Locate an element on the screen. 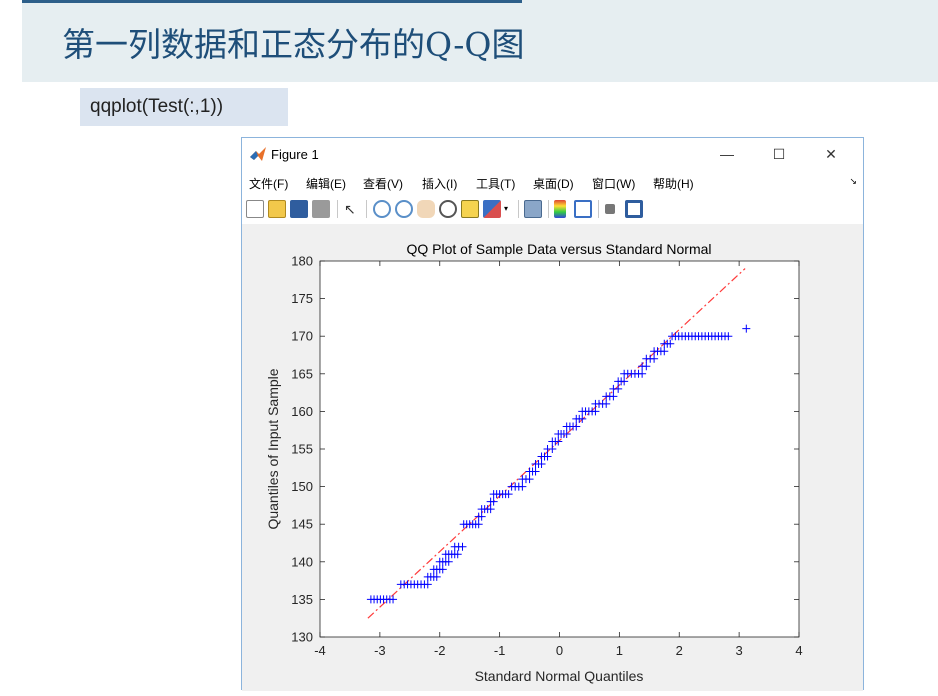  y-tick-label: 140 is located at coordinates (302, 561).